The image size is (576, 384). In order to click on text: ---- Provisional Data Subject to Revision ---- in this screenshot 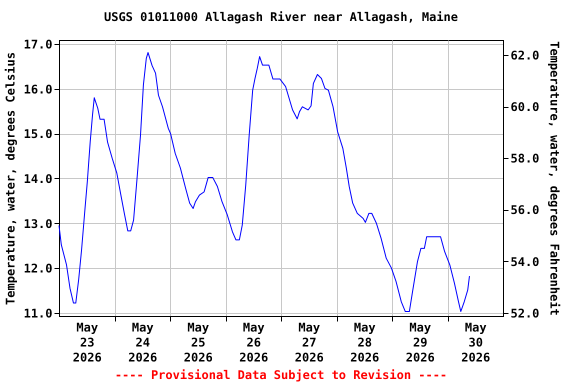, I will do `click(281, 375)`.